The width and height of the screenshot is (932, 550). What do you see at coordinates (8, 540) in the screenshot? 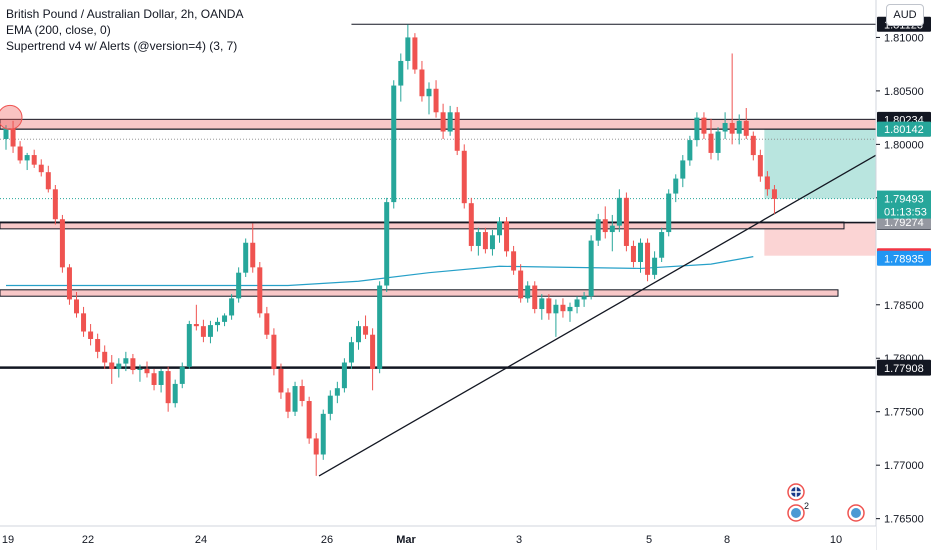
I see `x-tick-label: 19` at bounding box center [8, 540].